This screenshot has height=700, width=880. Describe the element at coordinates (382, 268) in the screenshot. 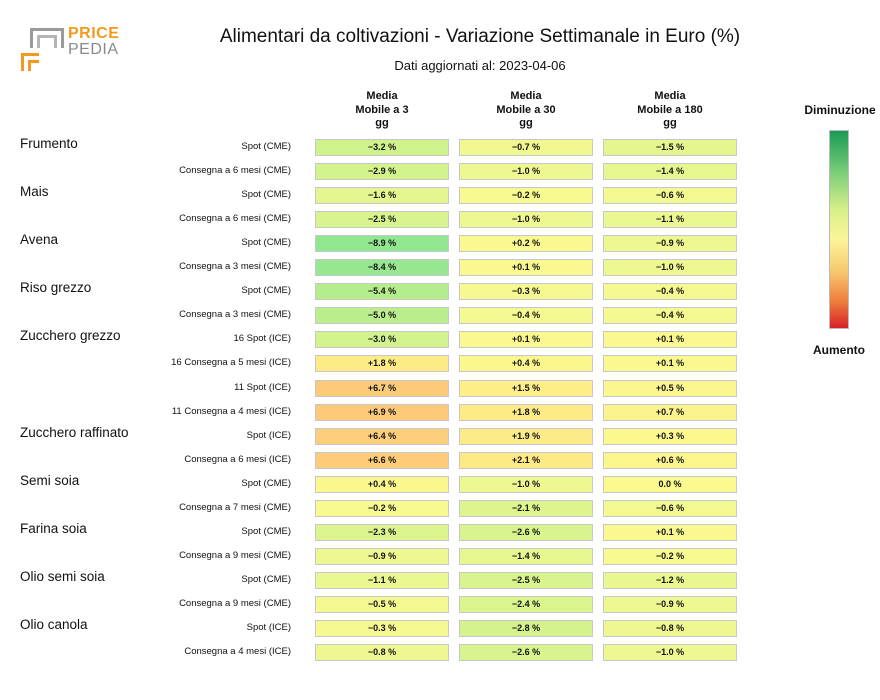

I see `heatmap-cell: −8.4 %` at that location.